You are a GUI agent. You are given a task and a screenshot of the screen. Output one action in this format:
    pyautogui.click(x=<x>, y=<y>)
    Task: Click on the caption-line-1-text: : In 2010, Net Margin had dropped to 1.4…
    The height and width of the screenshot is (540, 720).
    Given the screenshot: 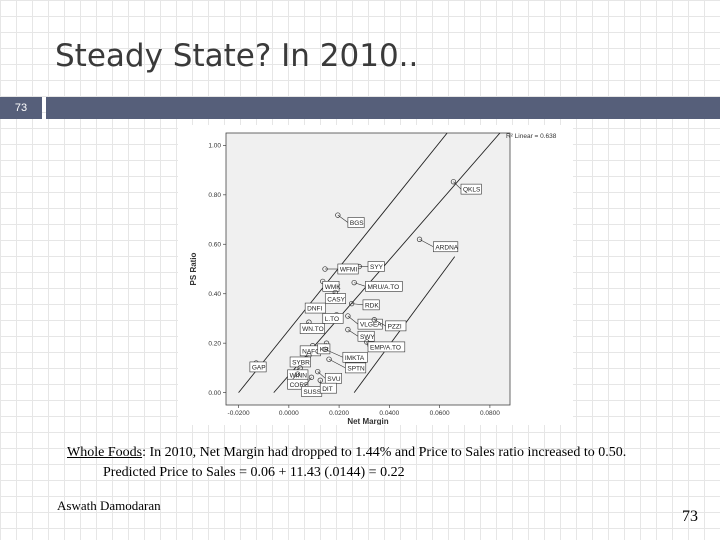 What is the action you would take?
    pyautogui.click(x=384, y=452)
    